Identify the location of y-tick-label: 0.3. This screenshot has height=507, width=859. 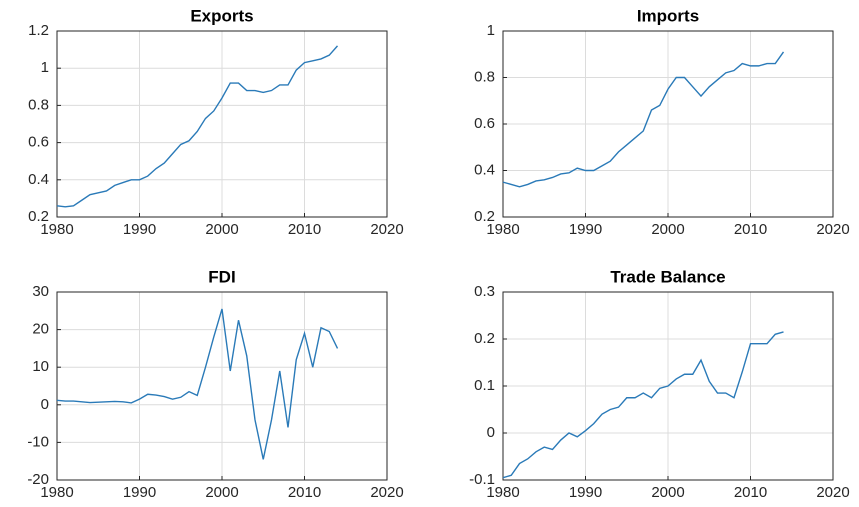
(484, 291).